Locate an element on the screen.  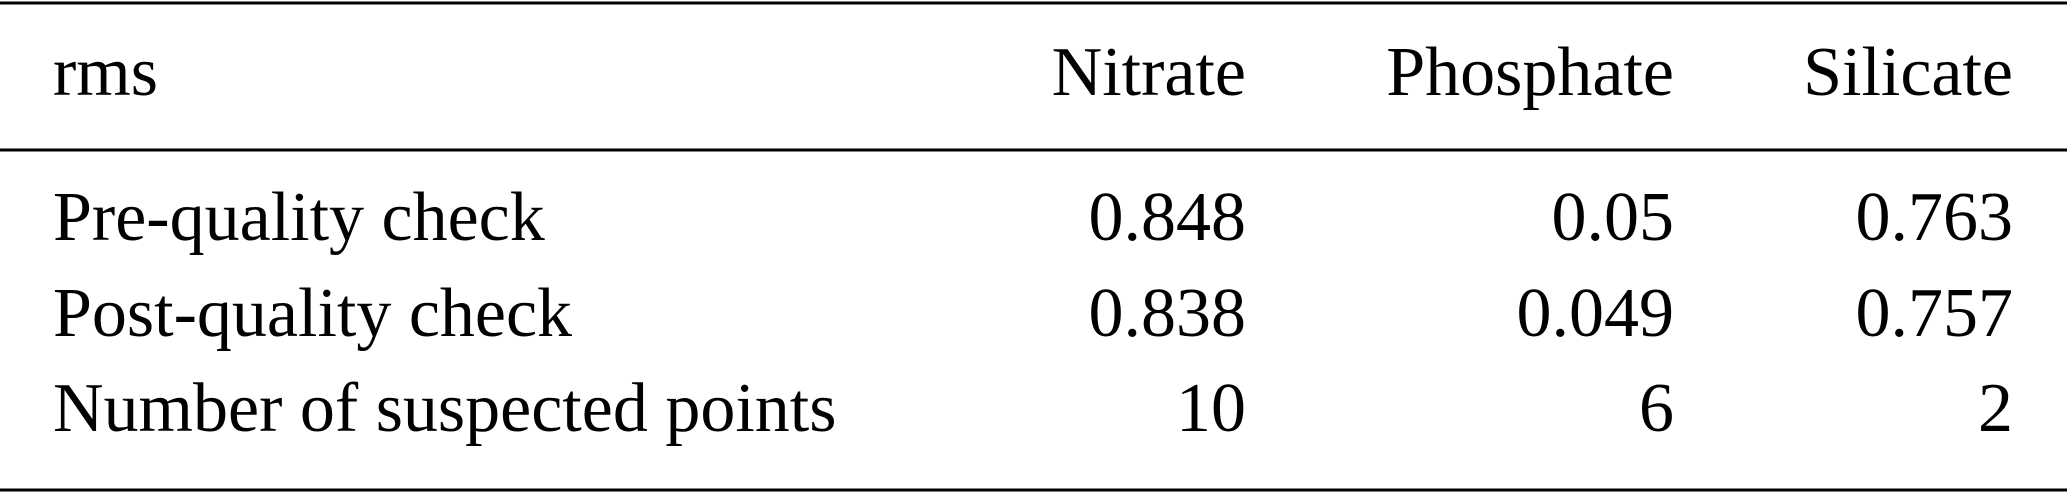
cell: 0.757 is located at coordinates (1935, 313).